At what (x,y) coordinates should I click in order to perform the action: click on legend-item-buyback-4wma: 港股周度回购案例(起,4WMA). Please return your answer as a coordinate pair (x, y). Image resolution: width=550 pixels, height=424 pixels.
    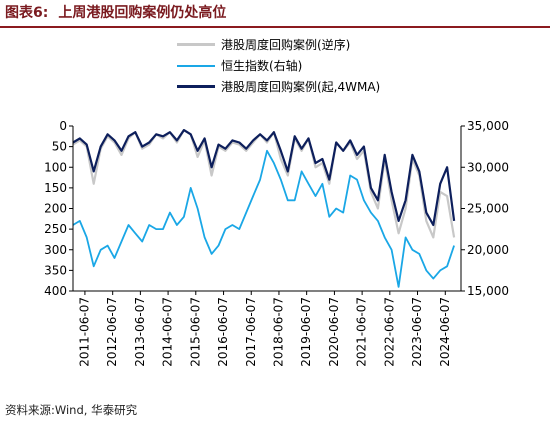
    Looking at the image, I should click on (278, 86).